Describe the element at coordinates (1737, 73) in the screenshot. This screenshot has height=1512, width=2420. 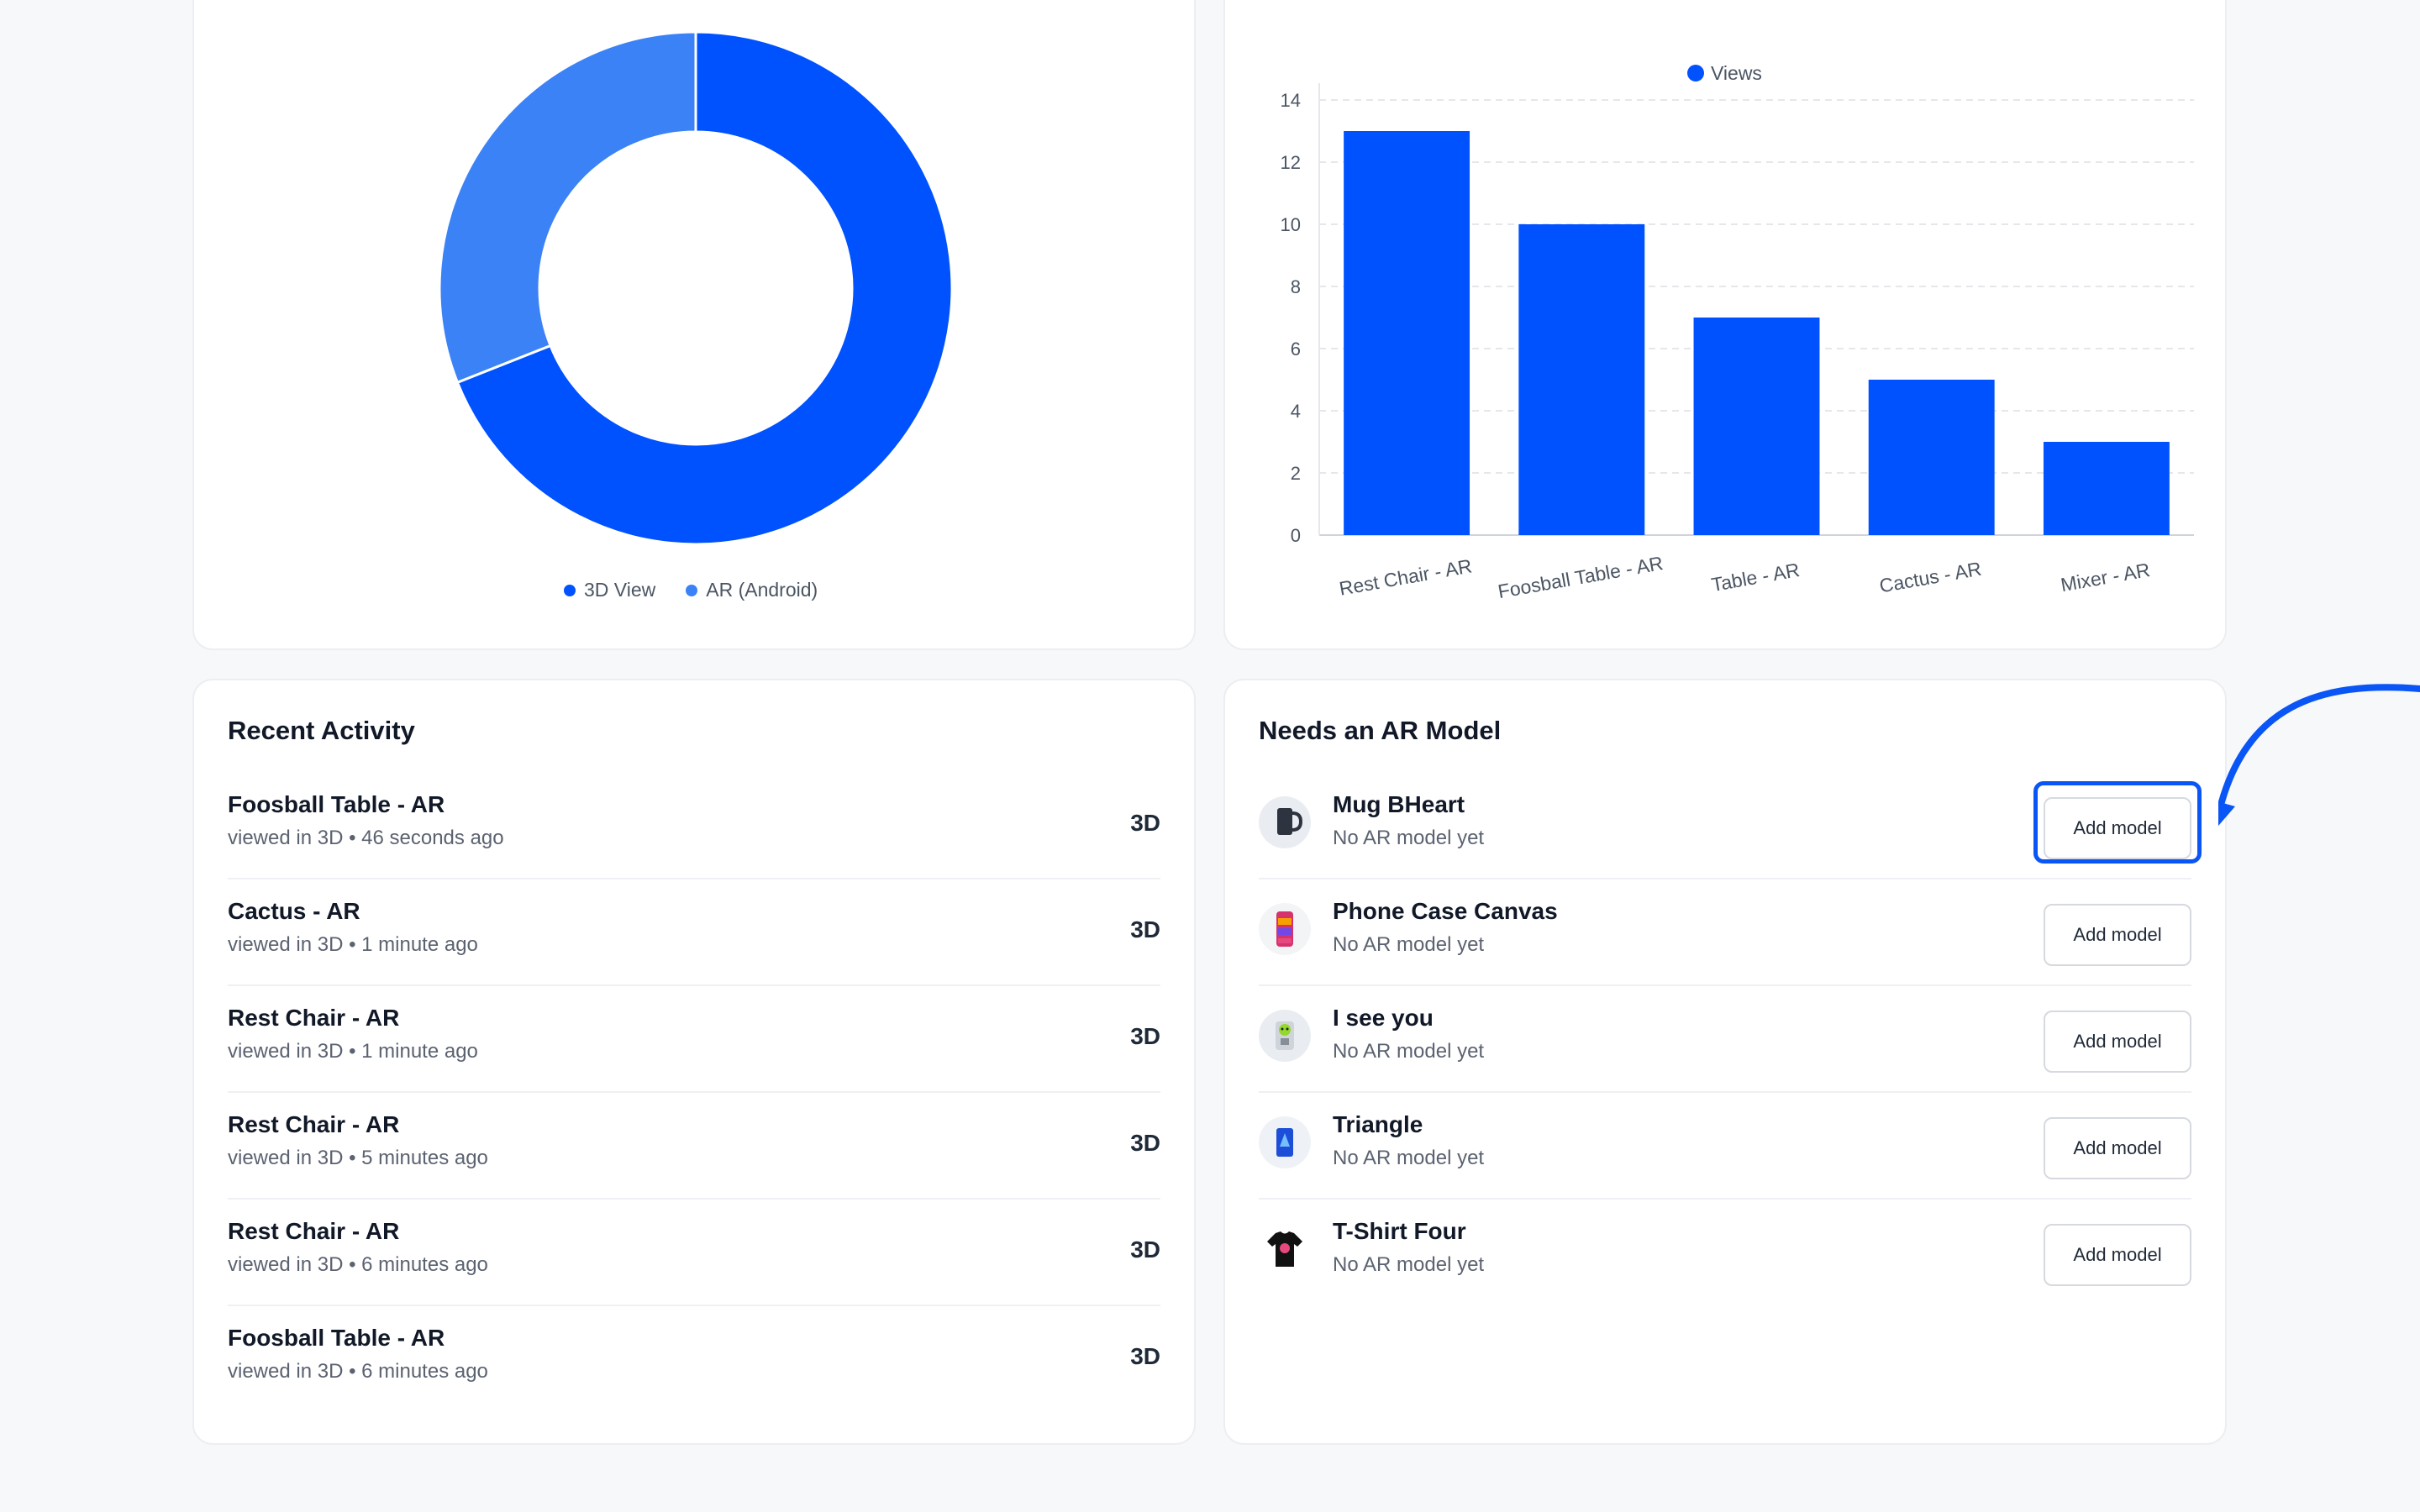
I see `legend-label-views: Views` at that location.